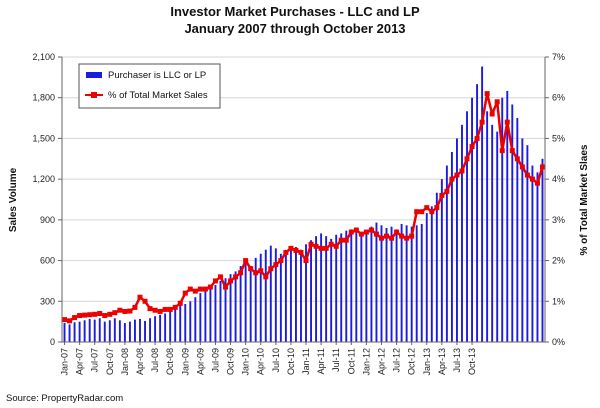  I want to click on legend-box, so click(149, 86).